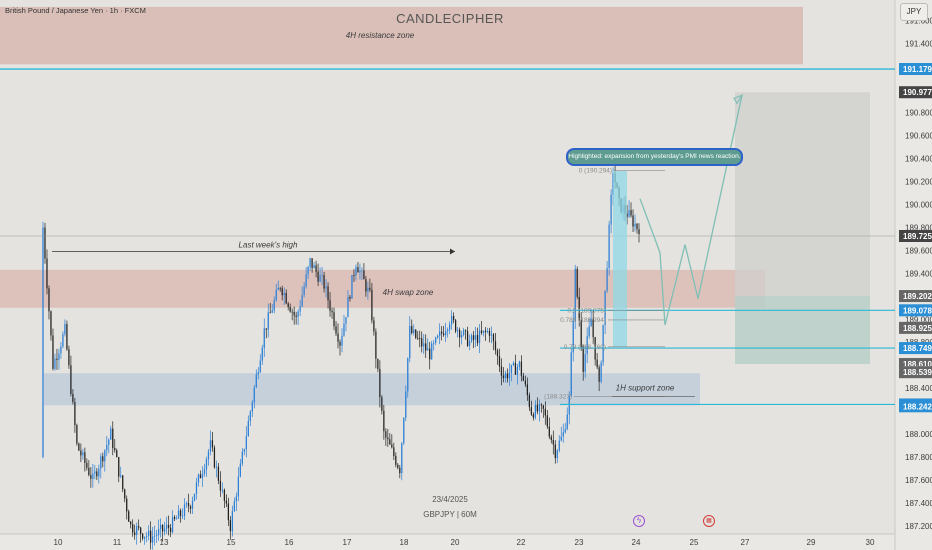  Describe the element at coordinates (914, 12) in the screenshot. I see `currency-button: JPY` at that location.